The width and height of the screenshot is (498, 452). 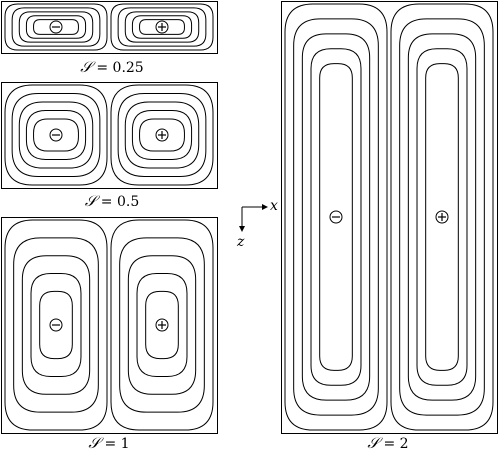 What do you see at coordinates (387, 443) in the screenshot?
I see `caption-s-2: 𝒮 = 2` at bounding box center [387, 443].